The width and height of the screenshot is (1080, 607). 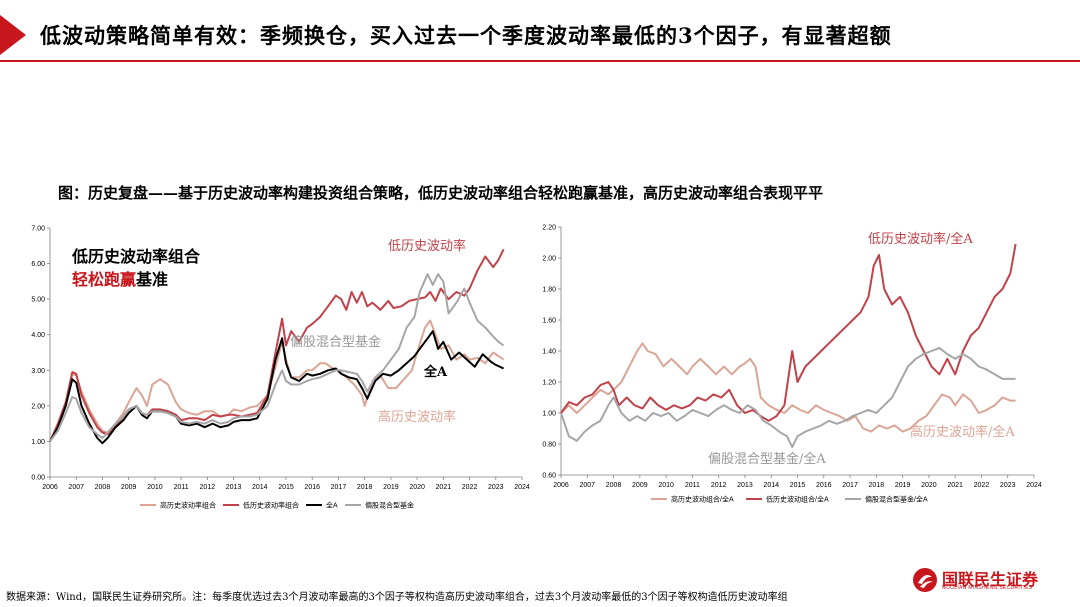 What do you see at coordinates (38, 229) in the screenshot?
I see `y-tick-label: 7.00` at bounding box center [38, 229].